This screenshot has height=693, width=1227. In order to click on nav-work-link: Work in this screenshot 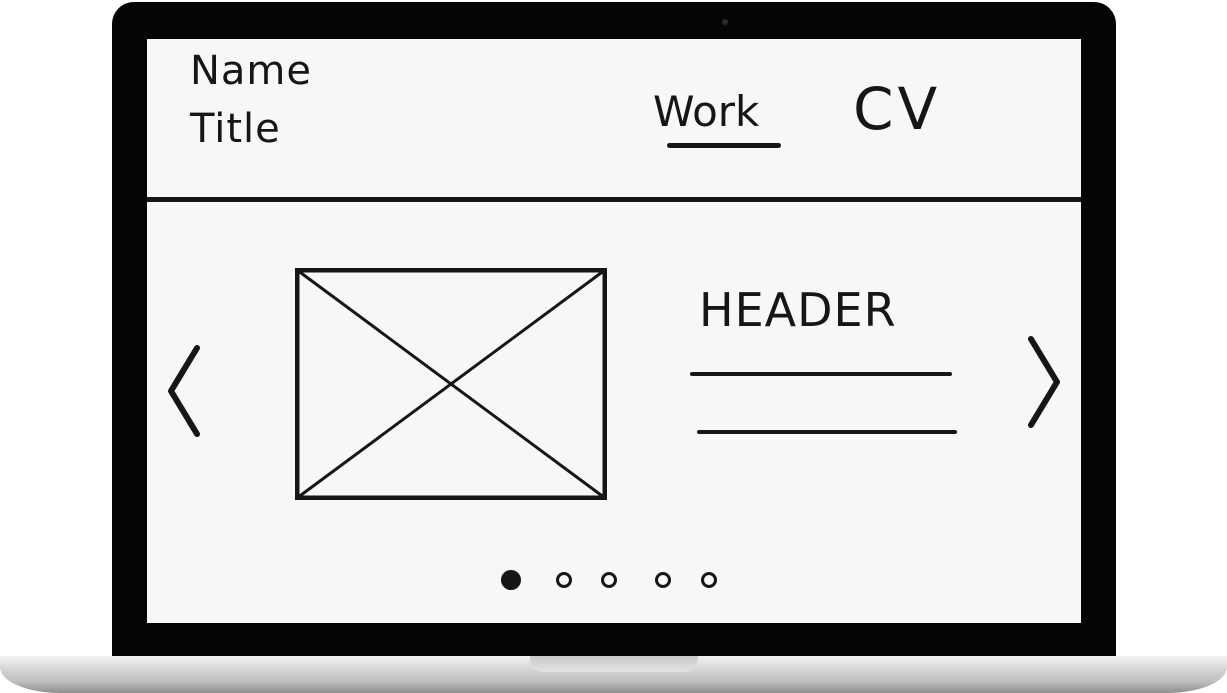, I will do `click(706, 111)`.